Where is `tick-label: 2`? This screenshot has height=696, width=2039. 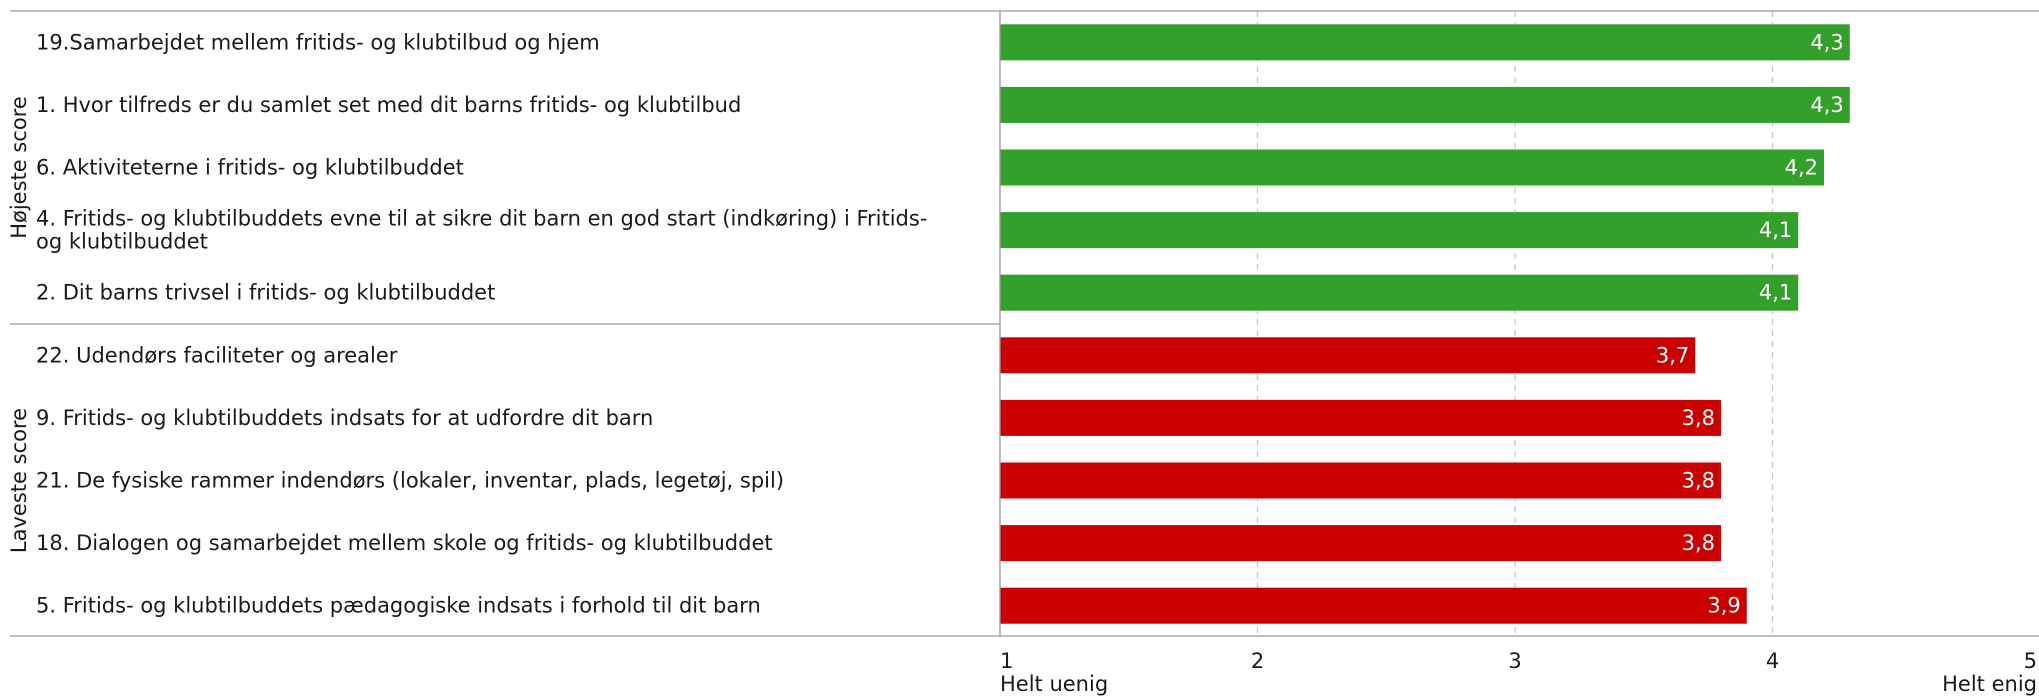
tick-label: 2 is located at coordinates (1257, 661).